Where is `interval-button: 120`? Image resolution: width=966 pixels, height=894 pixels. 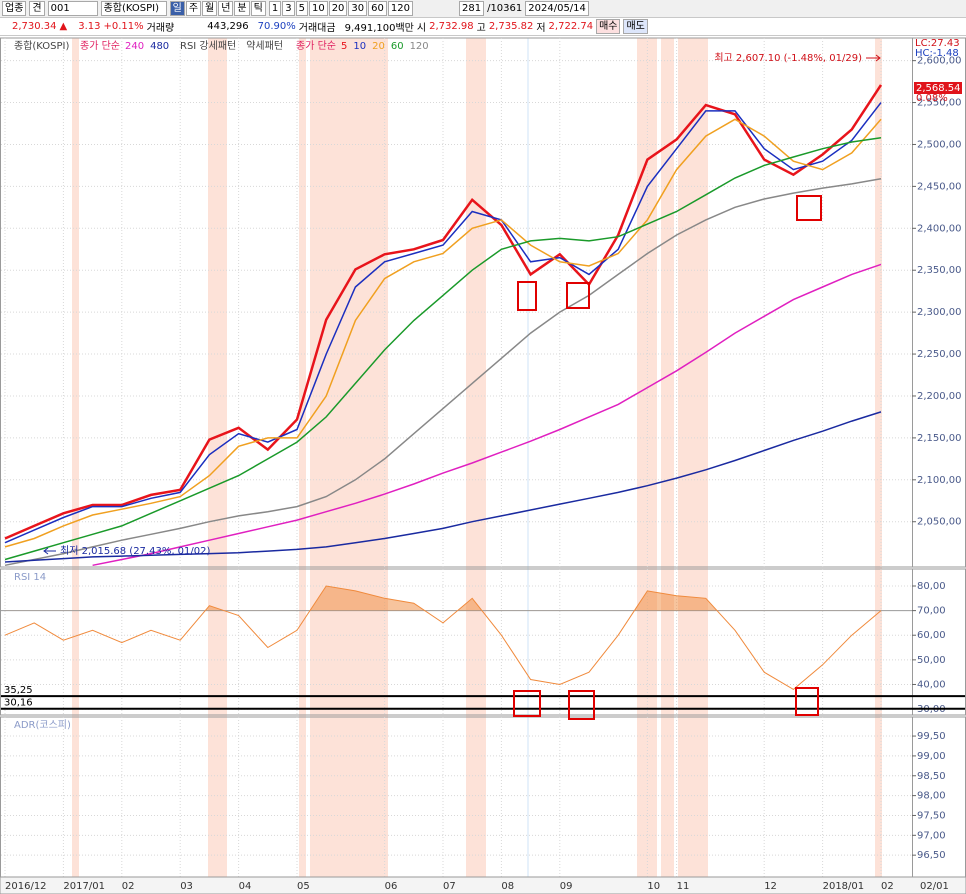
interval-button: 120 is located at coordinates (400, 8).